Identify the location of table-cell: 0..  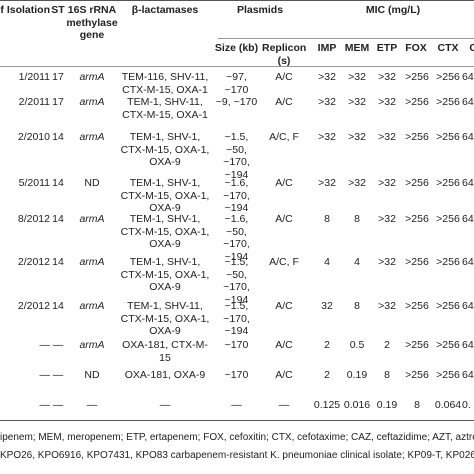
(466, 405).